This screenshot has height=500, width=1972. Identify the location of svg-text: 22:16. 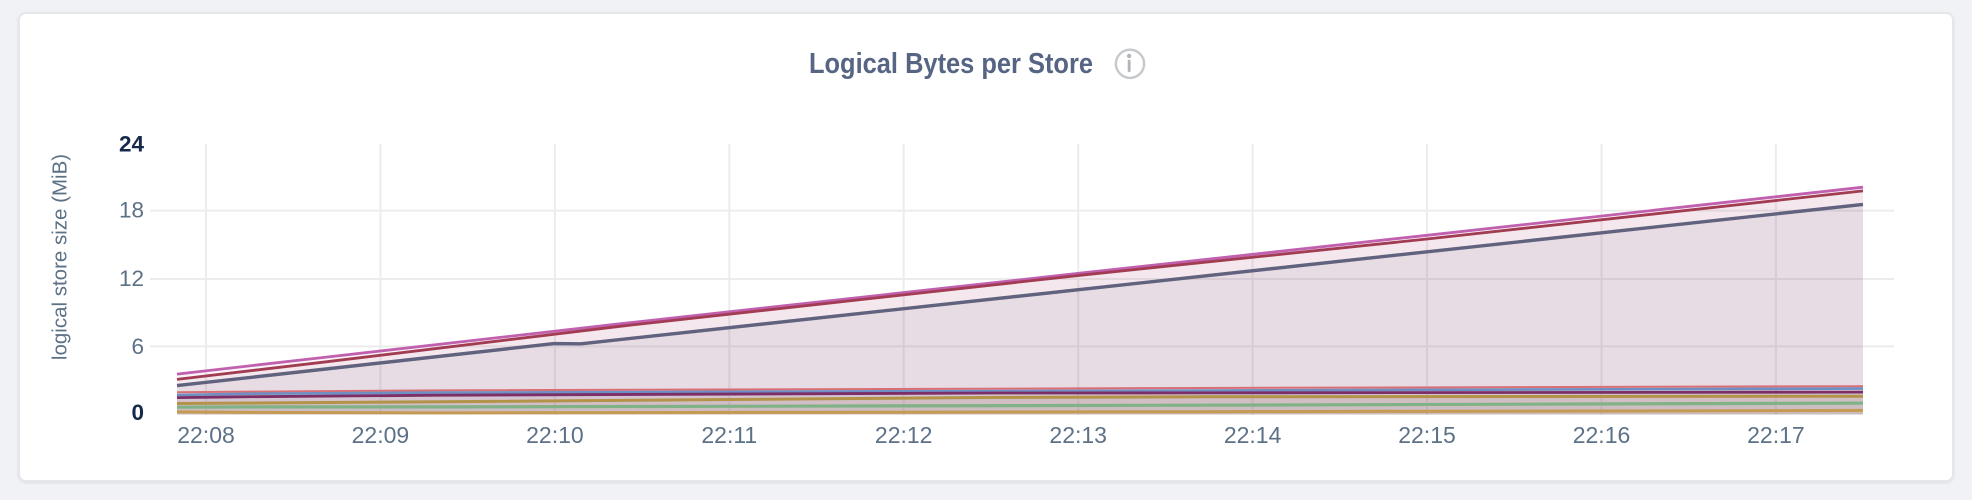
(1602, 435).